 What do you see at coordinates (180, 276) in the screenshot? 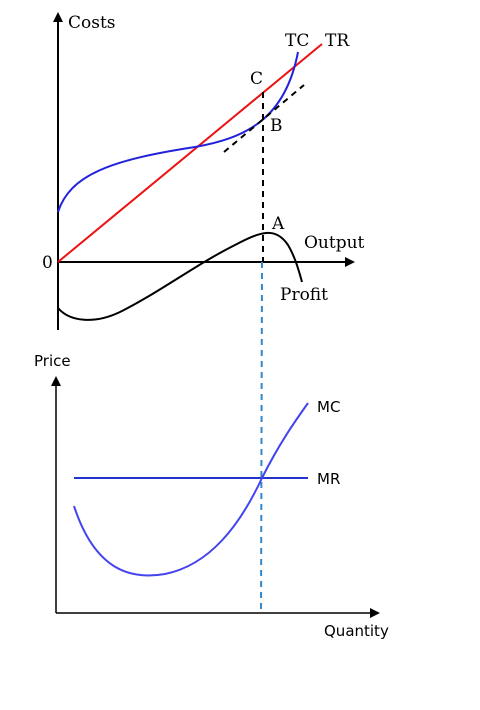
I see `profit-curve` at bounding box center [180, 276].